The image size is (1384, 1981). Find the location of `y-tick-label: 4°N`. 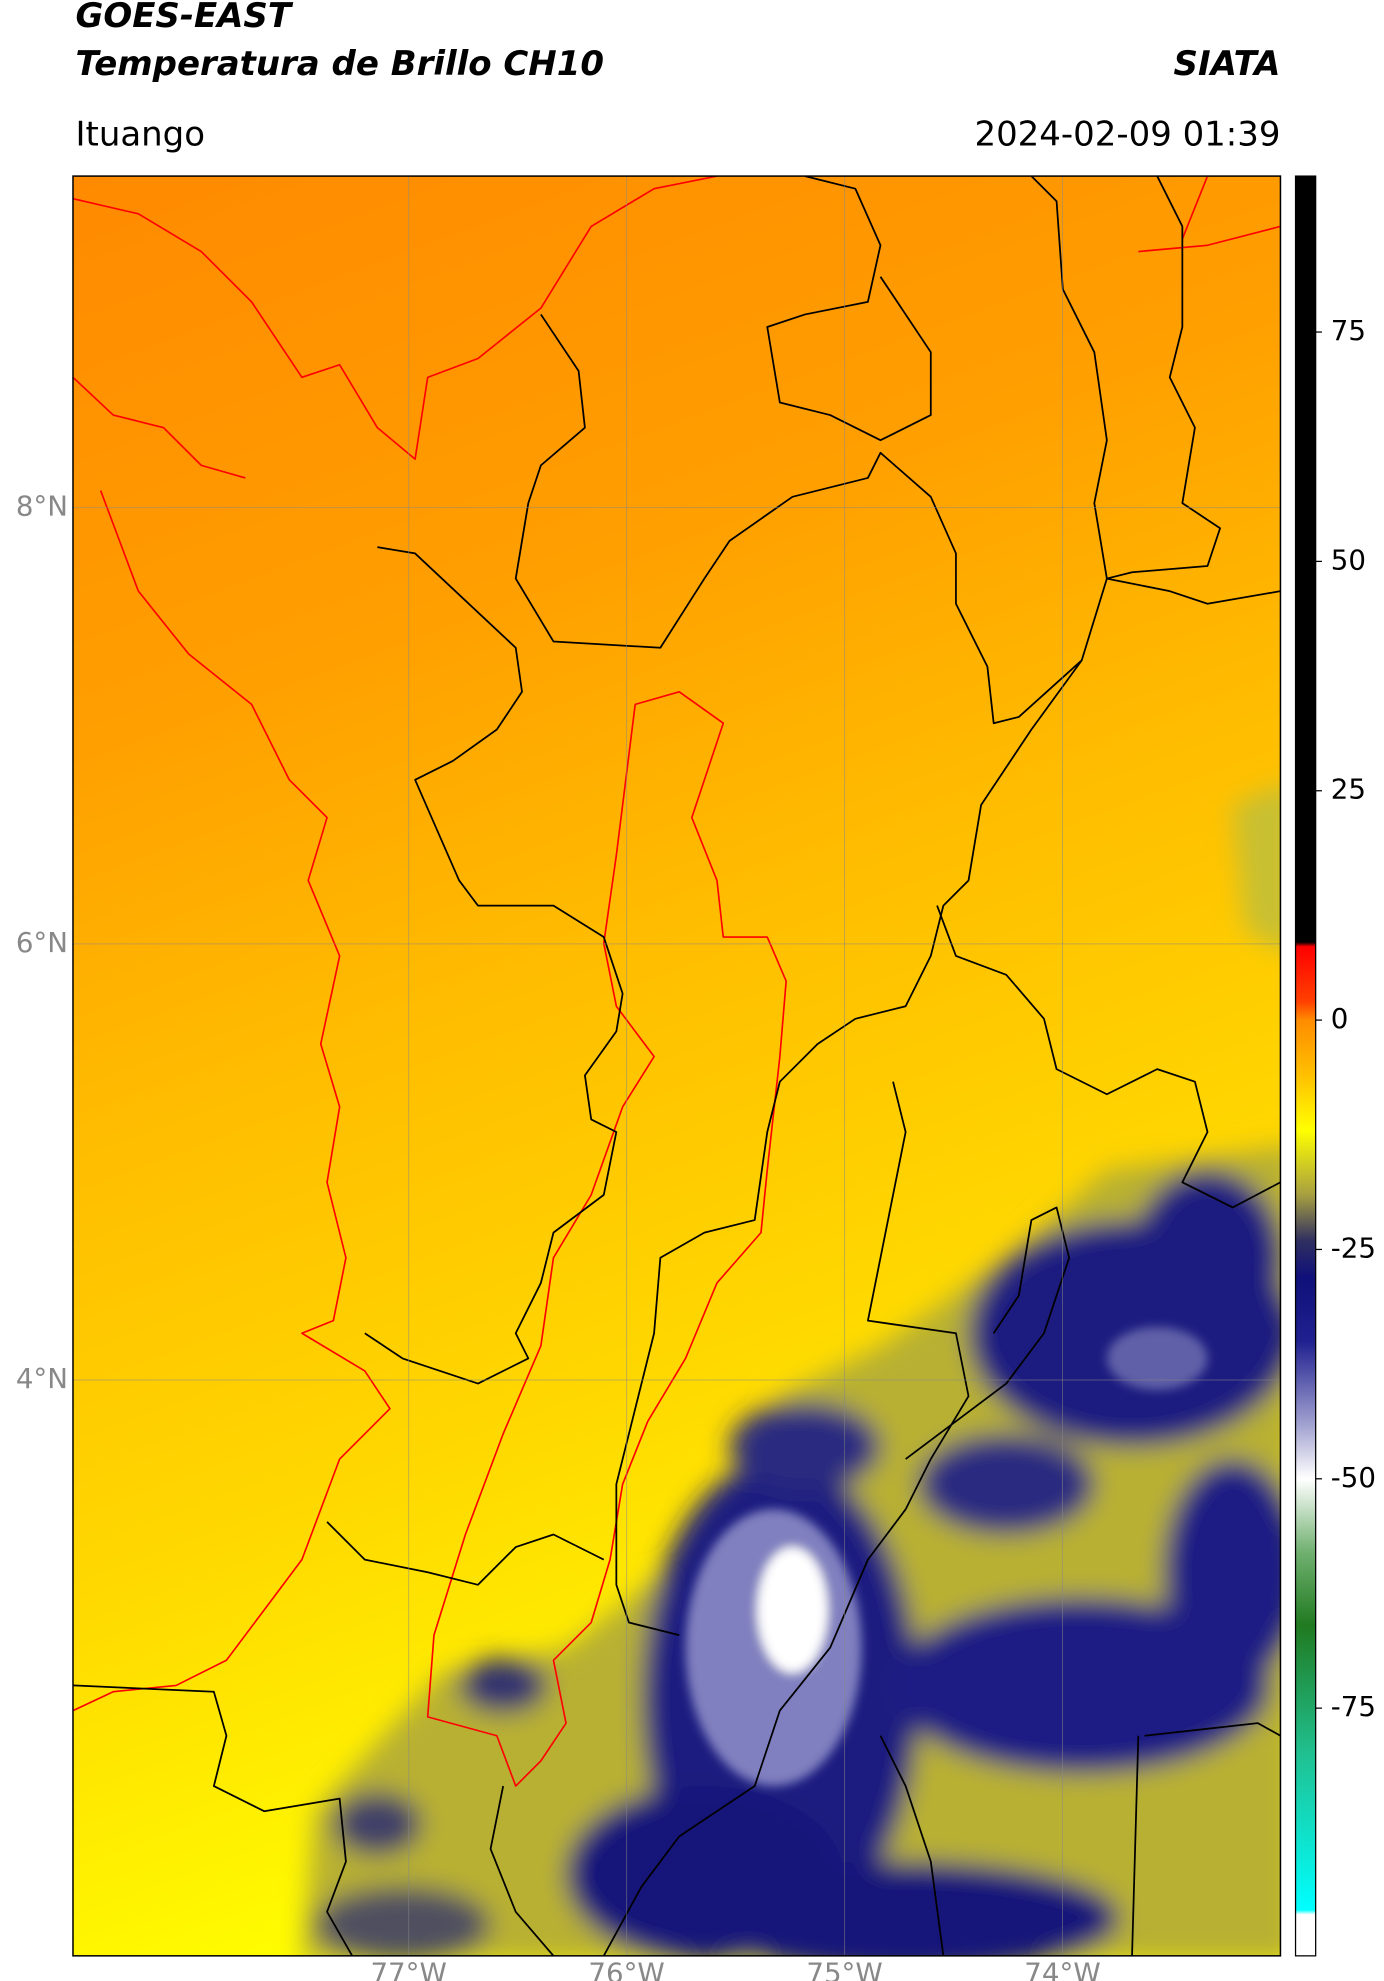

y-tick-label: 4°N is located at coordinates (42, 1378).